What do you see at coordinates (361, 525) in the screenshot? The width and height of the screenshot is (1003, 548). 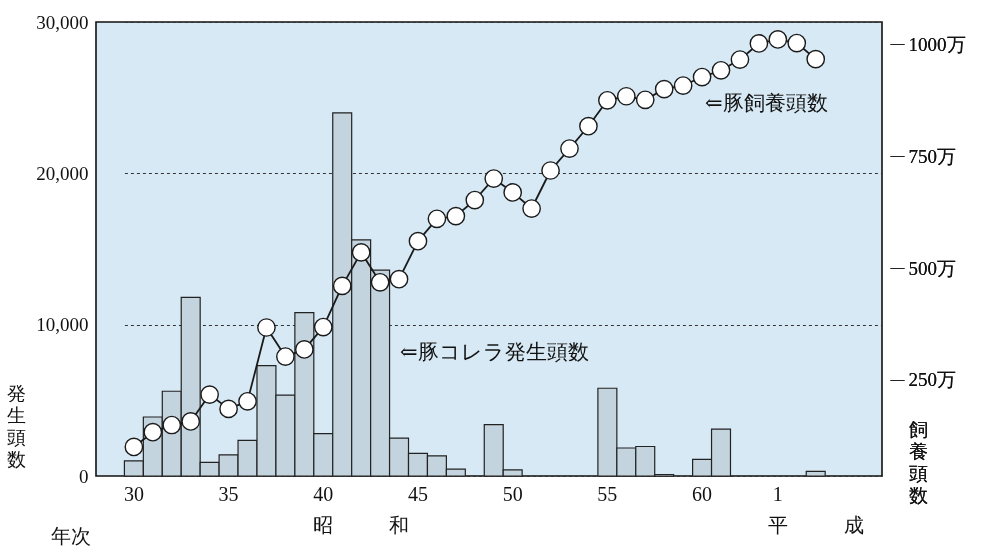 I see `text: 昭和` at bounding box center [361, 525].